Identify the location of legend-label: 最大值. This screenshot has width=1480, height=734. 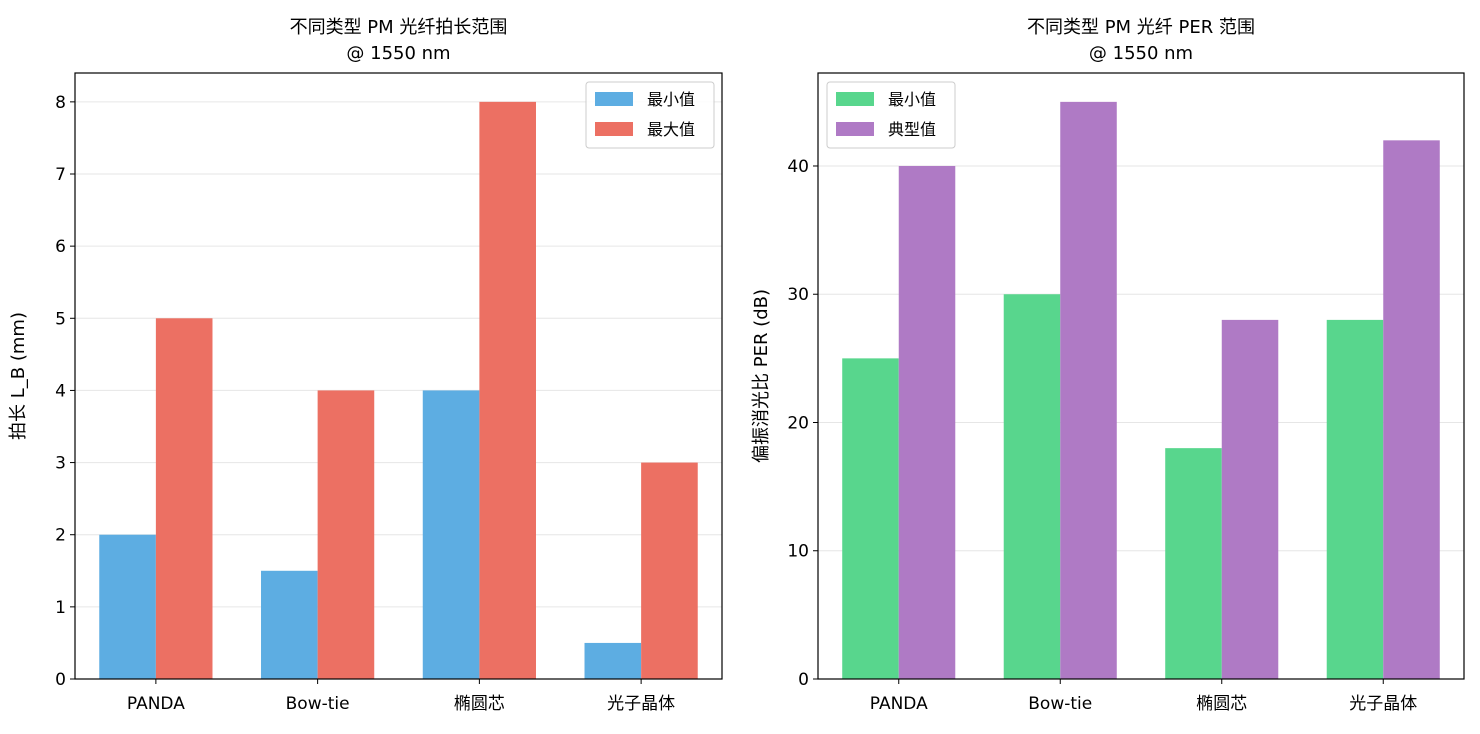
(671, 129).